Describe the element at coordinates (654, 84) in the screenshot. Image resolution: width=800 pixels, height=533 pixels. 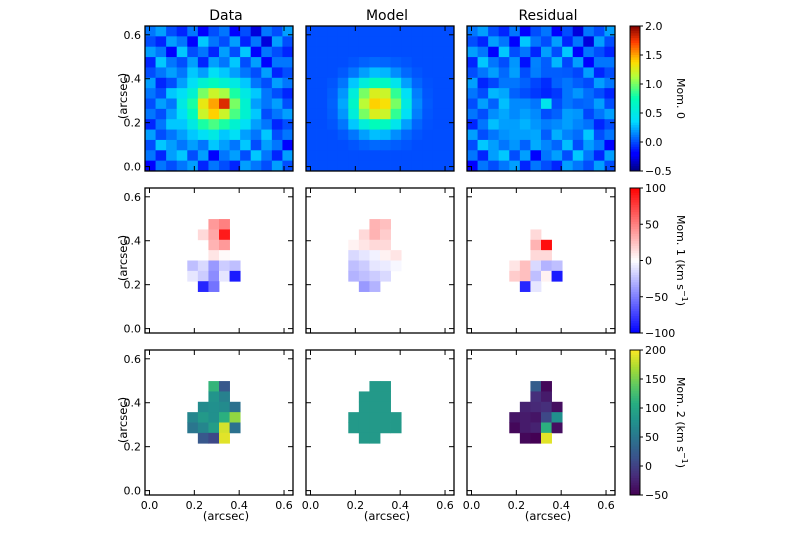
I see `colorbar-tick-label: 1.0` at that location.